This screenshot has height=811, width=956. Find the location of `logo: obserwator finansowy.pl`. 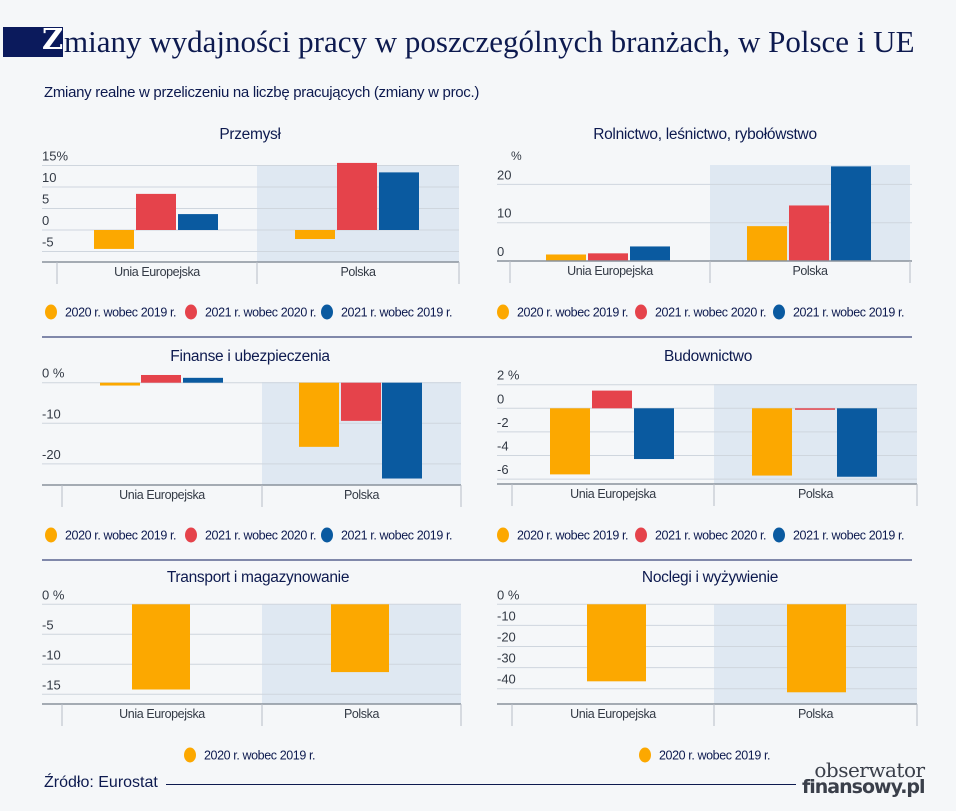

logo: obserwator finansowy.pl is located at coordinates (864, 778).